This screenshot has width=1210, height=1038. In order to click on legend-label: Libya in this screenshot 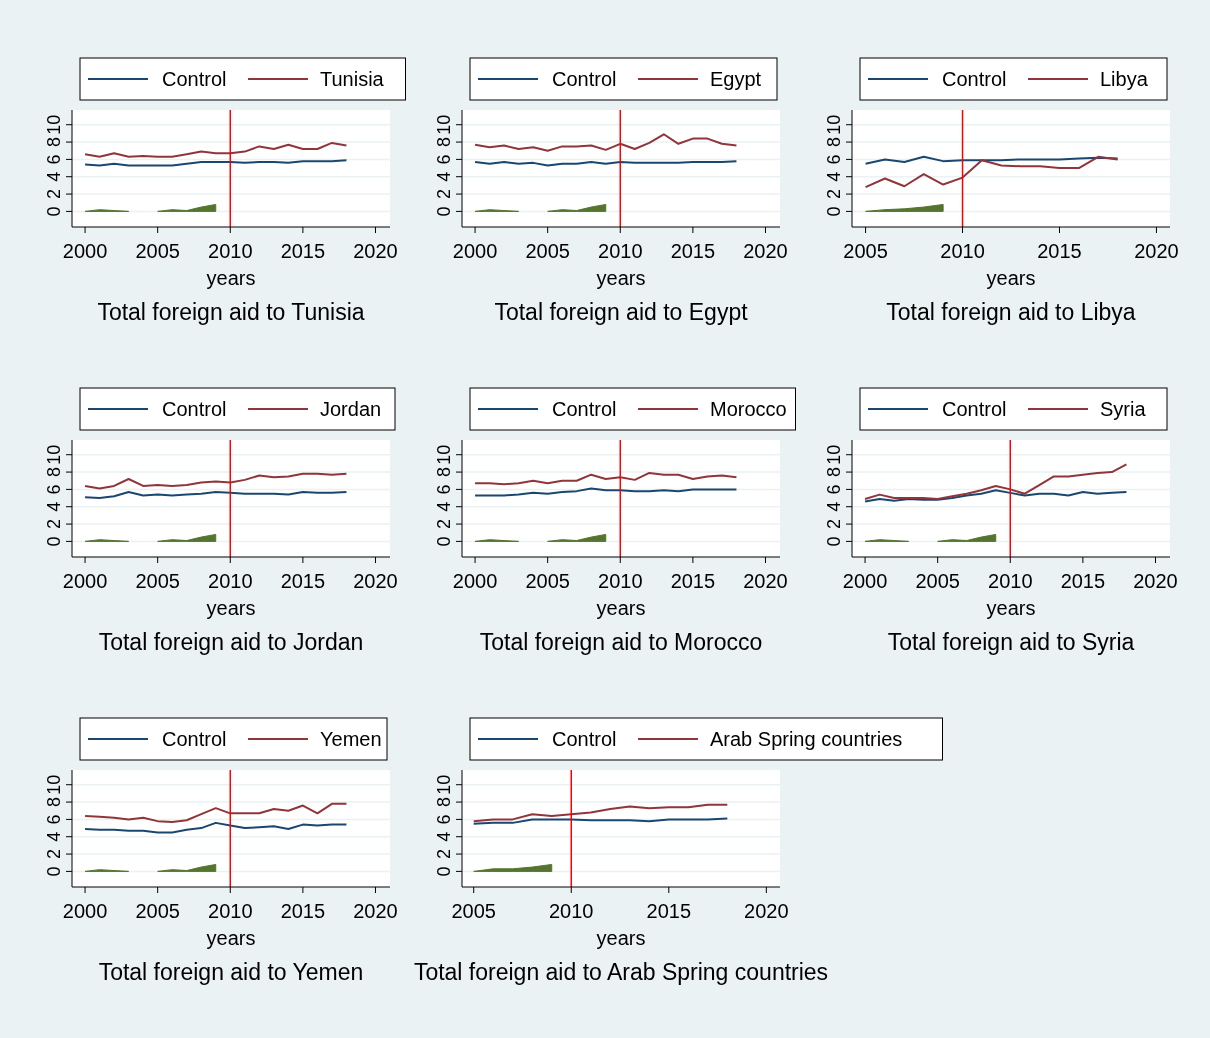, I will do `click(1124, 79)`.